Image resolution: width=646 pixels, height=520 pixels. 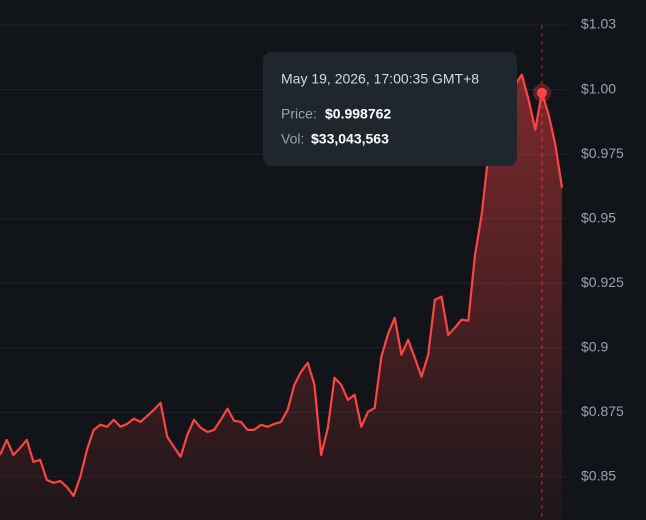 I want to click on y-tick-label: $1.00, so click(x=598, y=88).